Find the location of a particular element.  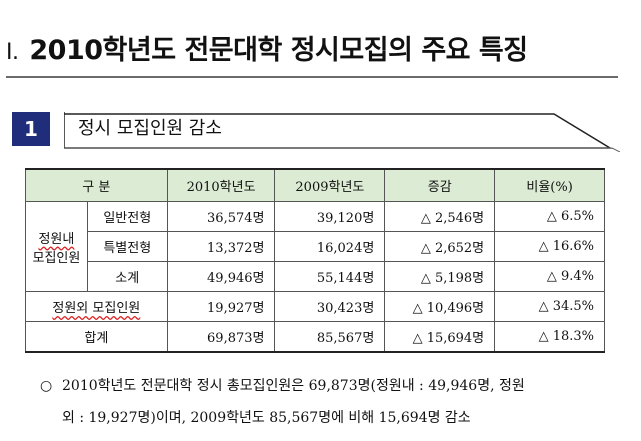

row-label: 특별전형 is located at coordinates (127, 246).